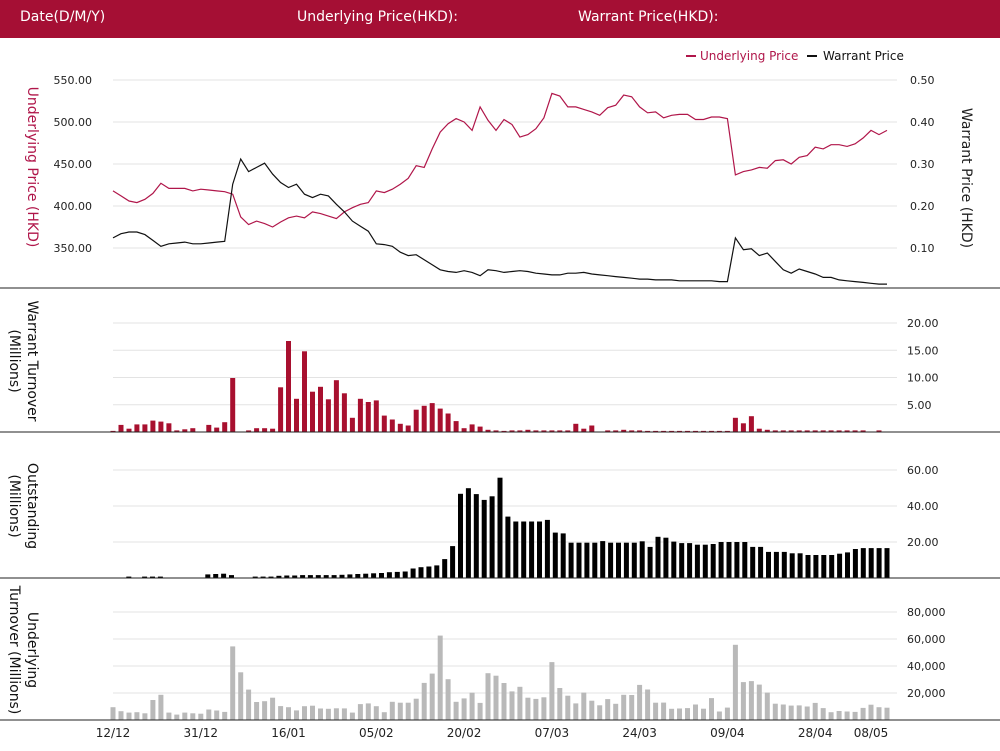  Describe the element at coordinates (464, 733) in the screenshot. I see `x-tick-label: 20/02` at that location.